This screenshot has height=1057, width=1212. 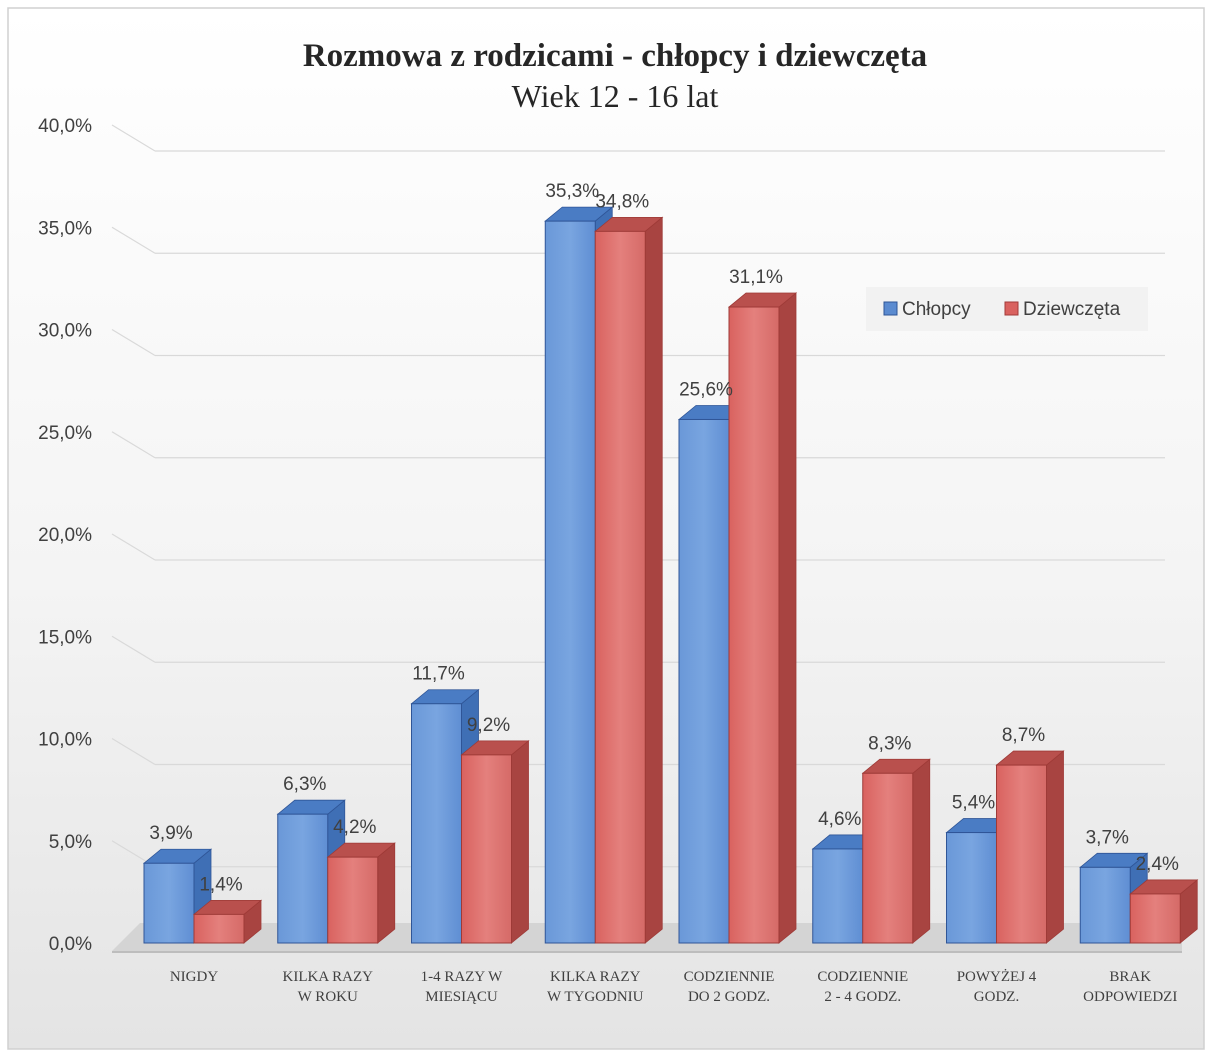 I want to click on category-label: GODZ., so click(x=996, y=997).